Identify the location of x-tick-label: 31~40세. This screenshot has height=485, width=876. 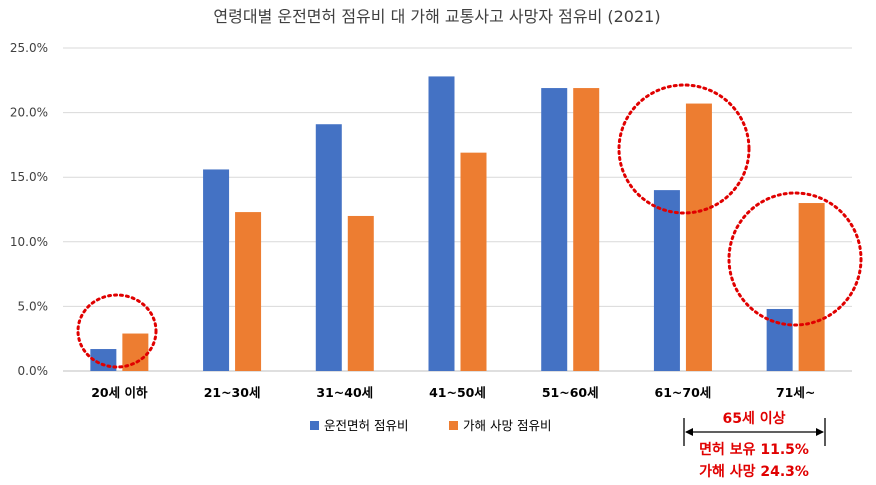
(344, 392).